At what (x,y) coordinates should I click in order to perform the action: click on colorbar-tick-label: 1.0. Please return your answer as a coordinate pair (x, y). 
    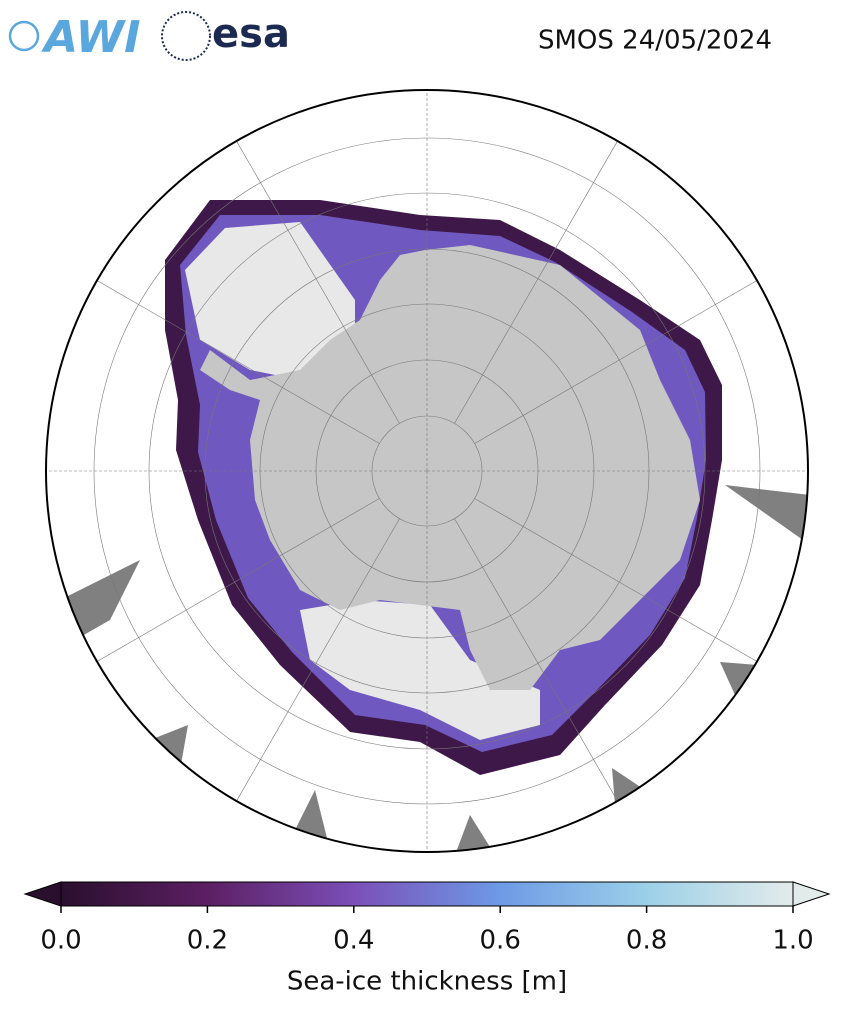
    Looking at the image, I should click on (792, 941).